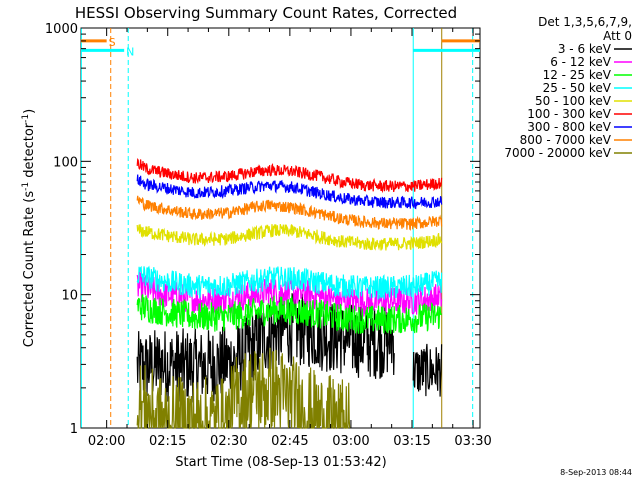 This screenshot has width=640, height=480. What do you see at coordinates (289, 213) in the screenshot?
I see `series-line-800-7000-kev` at bounding box center [289, 213].